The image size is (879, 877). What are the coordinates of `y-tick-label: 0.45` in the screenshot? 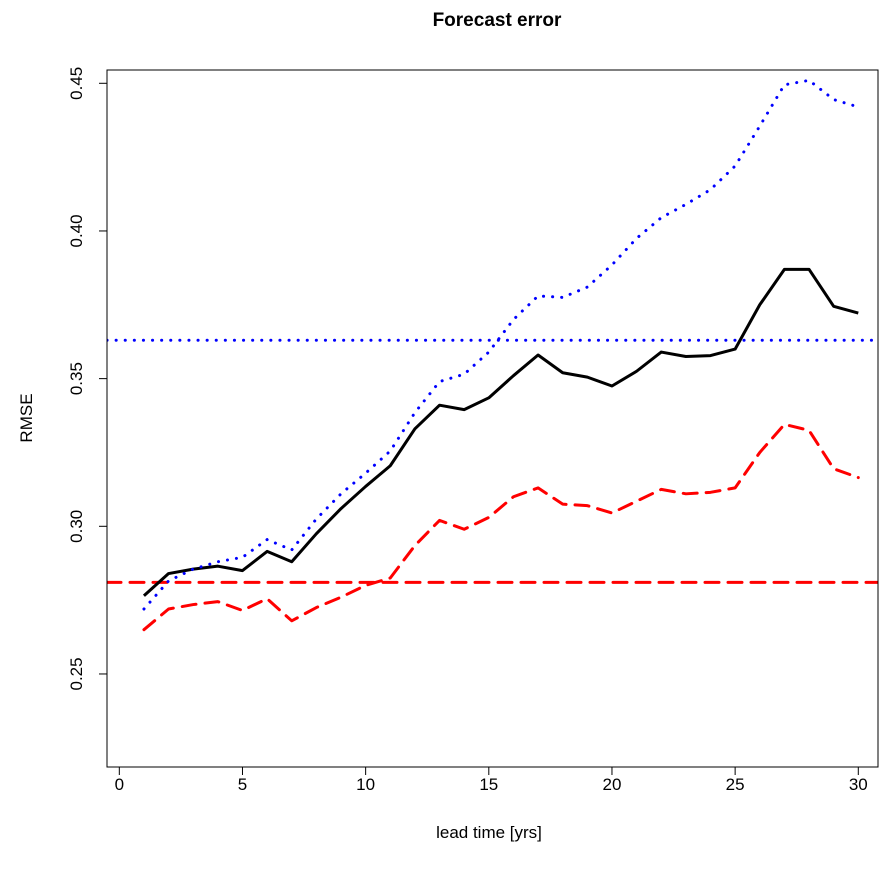 It's located at (76, 83).